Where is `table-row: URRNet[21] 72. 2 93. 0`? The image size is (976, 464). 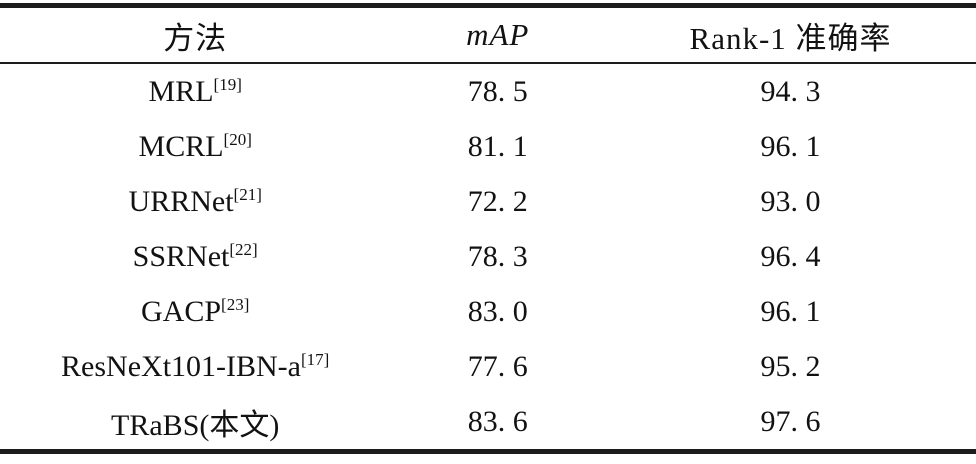
table-row: URRNet[21] 72. 2 93. 0 is located at coordinates (488, 201).